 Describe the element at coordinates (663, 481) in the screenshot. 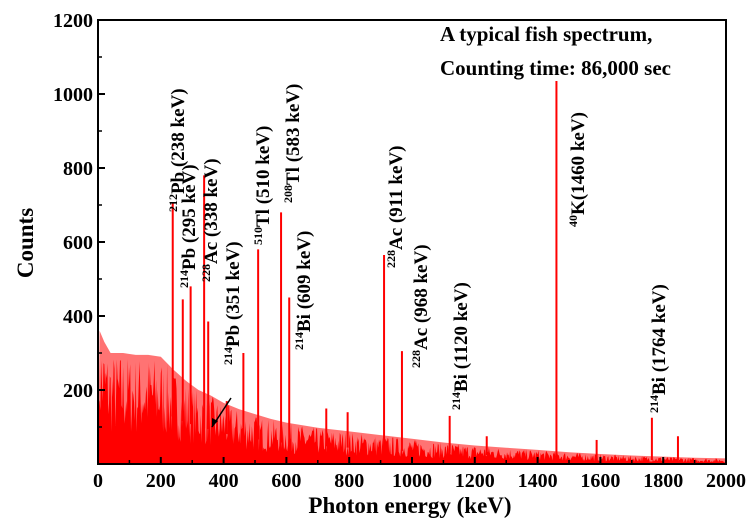

I see `x-tick-label: 1800` at that location.